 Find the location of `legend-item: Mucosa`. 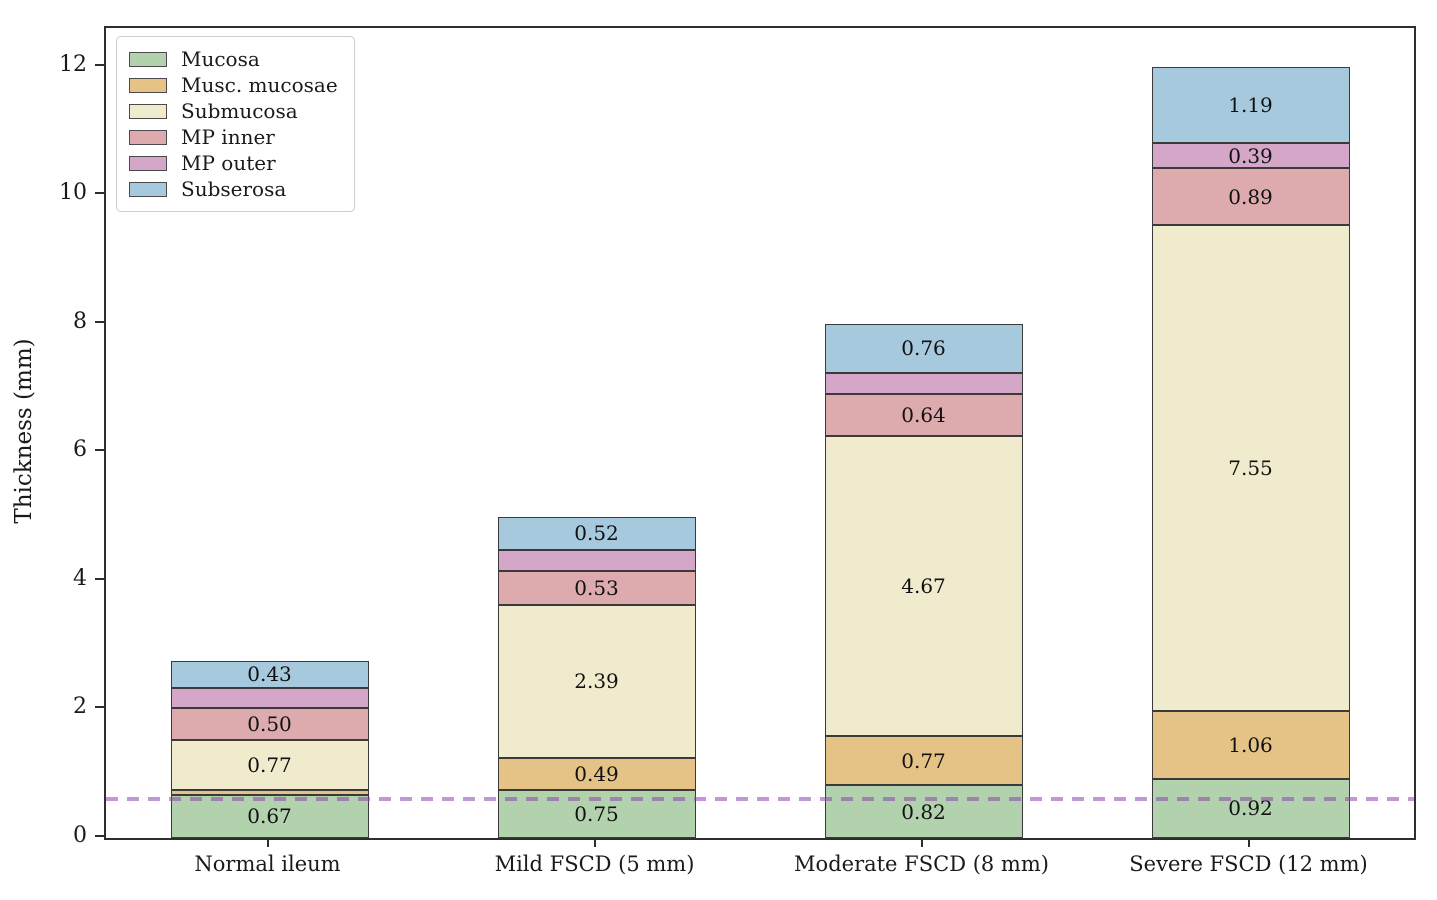

legend-item: Mucosa is located at coordinates (233, 59).